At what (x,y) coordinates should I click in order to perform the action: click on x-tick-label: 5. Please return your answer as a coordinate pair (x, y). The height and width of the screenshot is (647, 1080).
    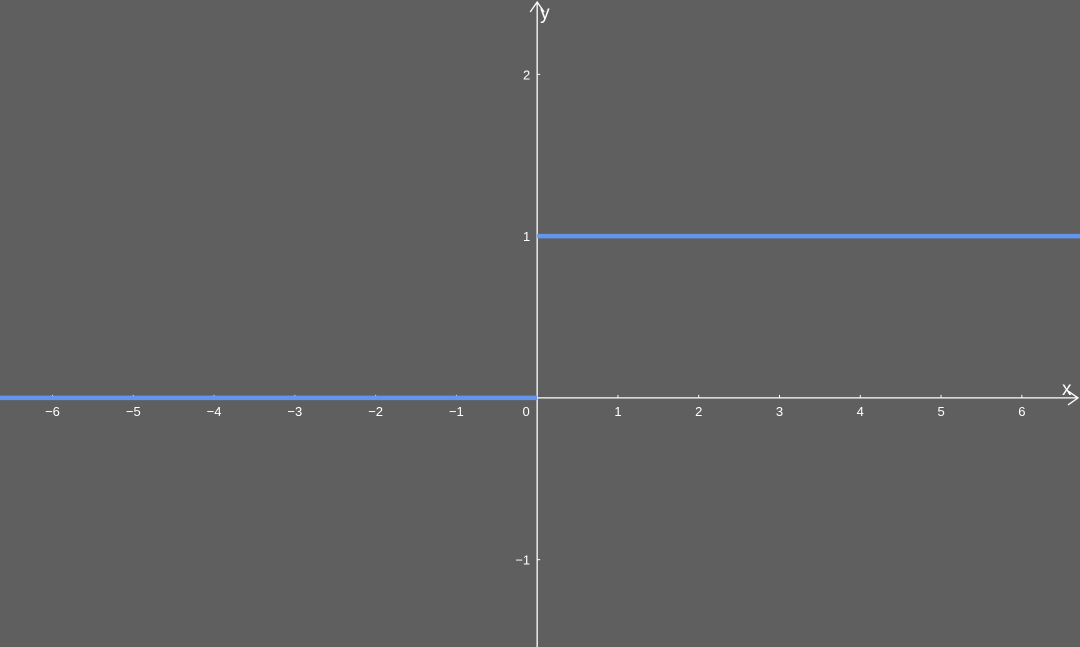
    Looking at the image, I should click on (940, 411).